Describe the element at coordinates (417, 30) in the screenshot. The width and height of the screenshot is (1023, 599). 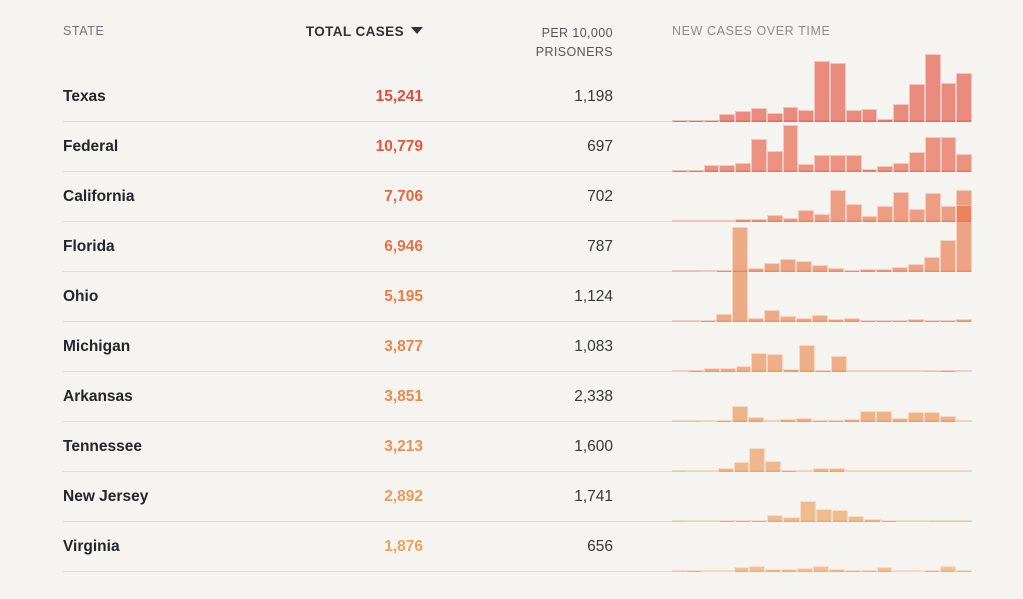
I see `sort-descending-triangle-down-icon` at that location.